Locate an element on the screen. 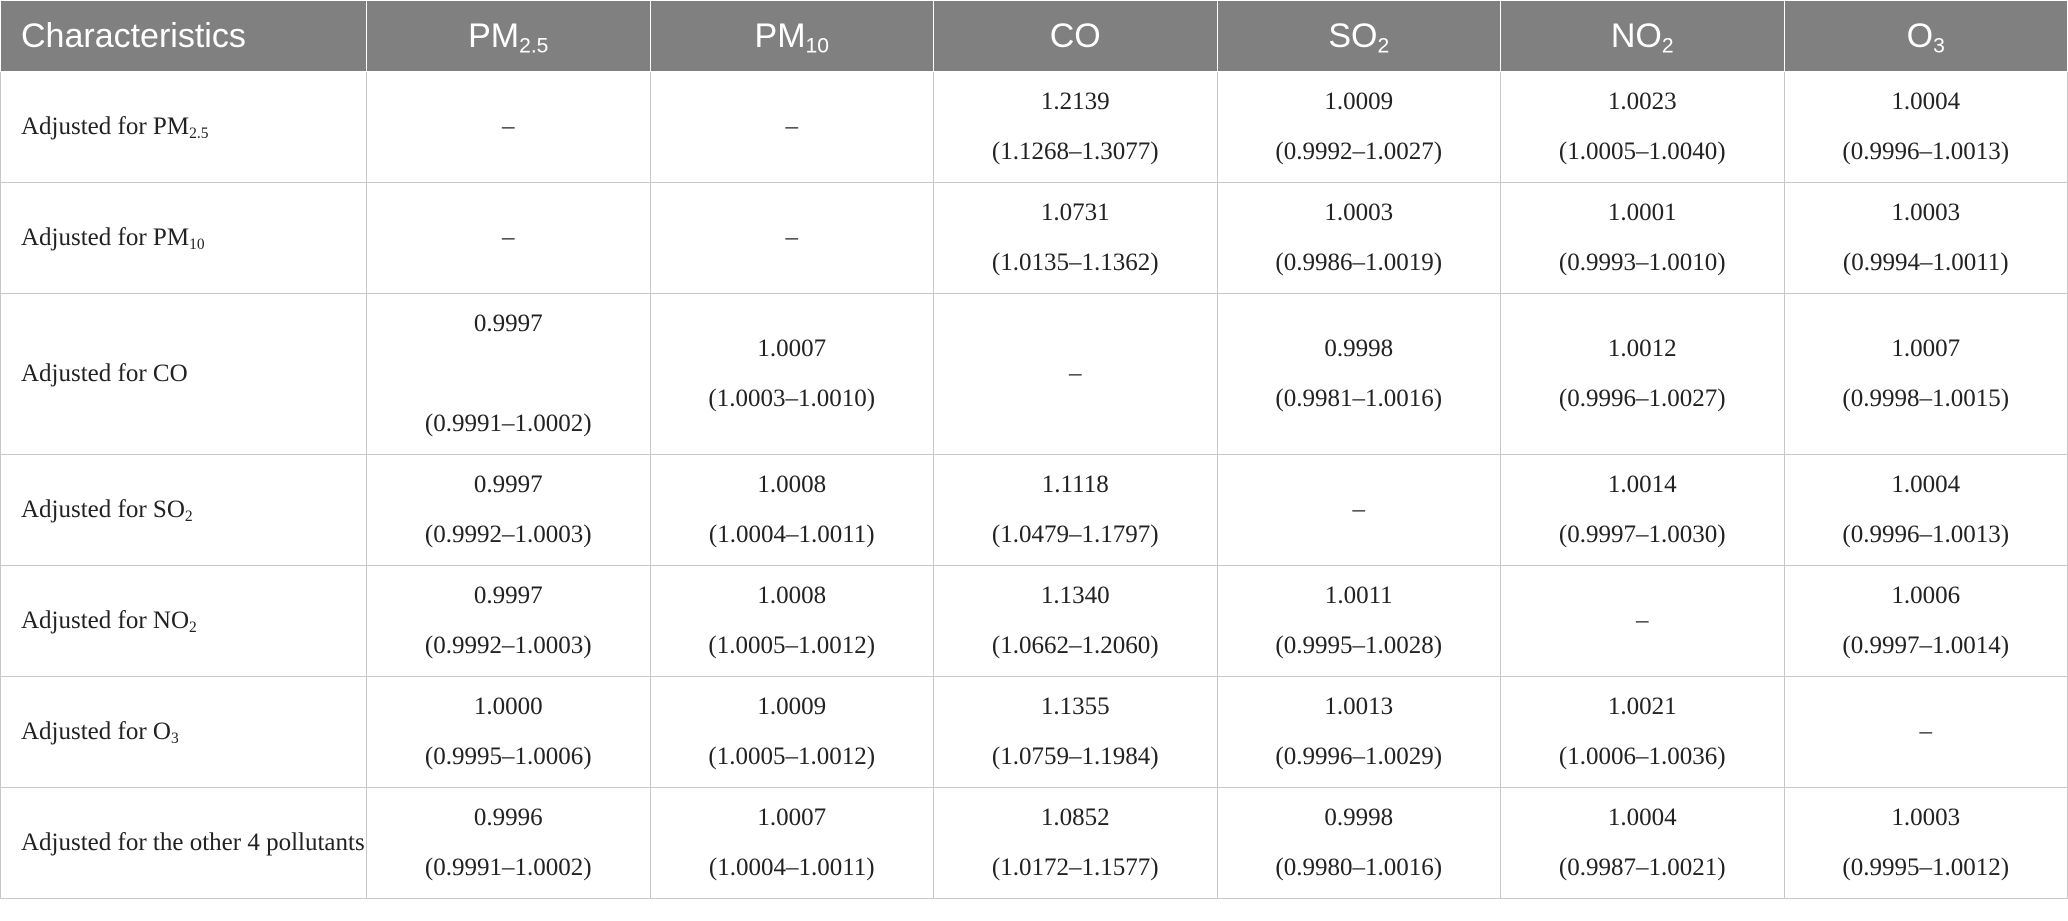  text: Adjusted for NO is located at coordinates (105, 620).